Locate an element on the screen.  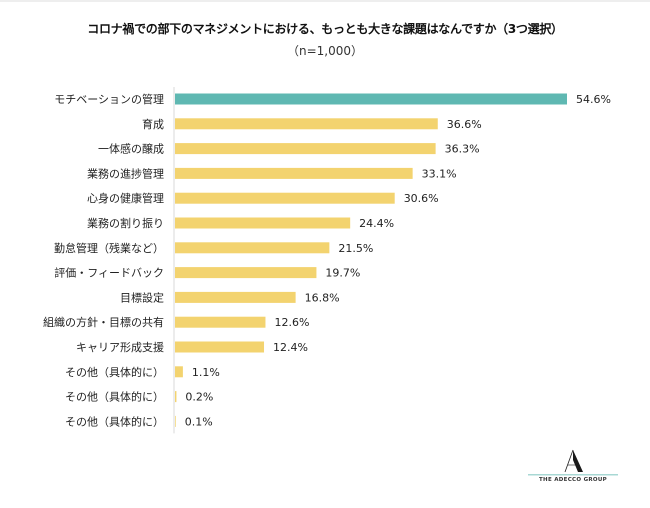
logo-text: THE ADECCO GROUP is located at coordinates (573, 480).